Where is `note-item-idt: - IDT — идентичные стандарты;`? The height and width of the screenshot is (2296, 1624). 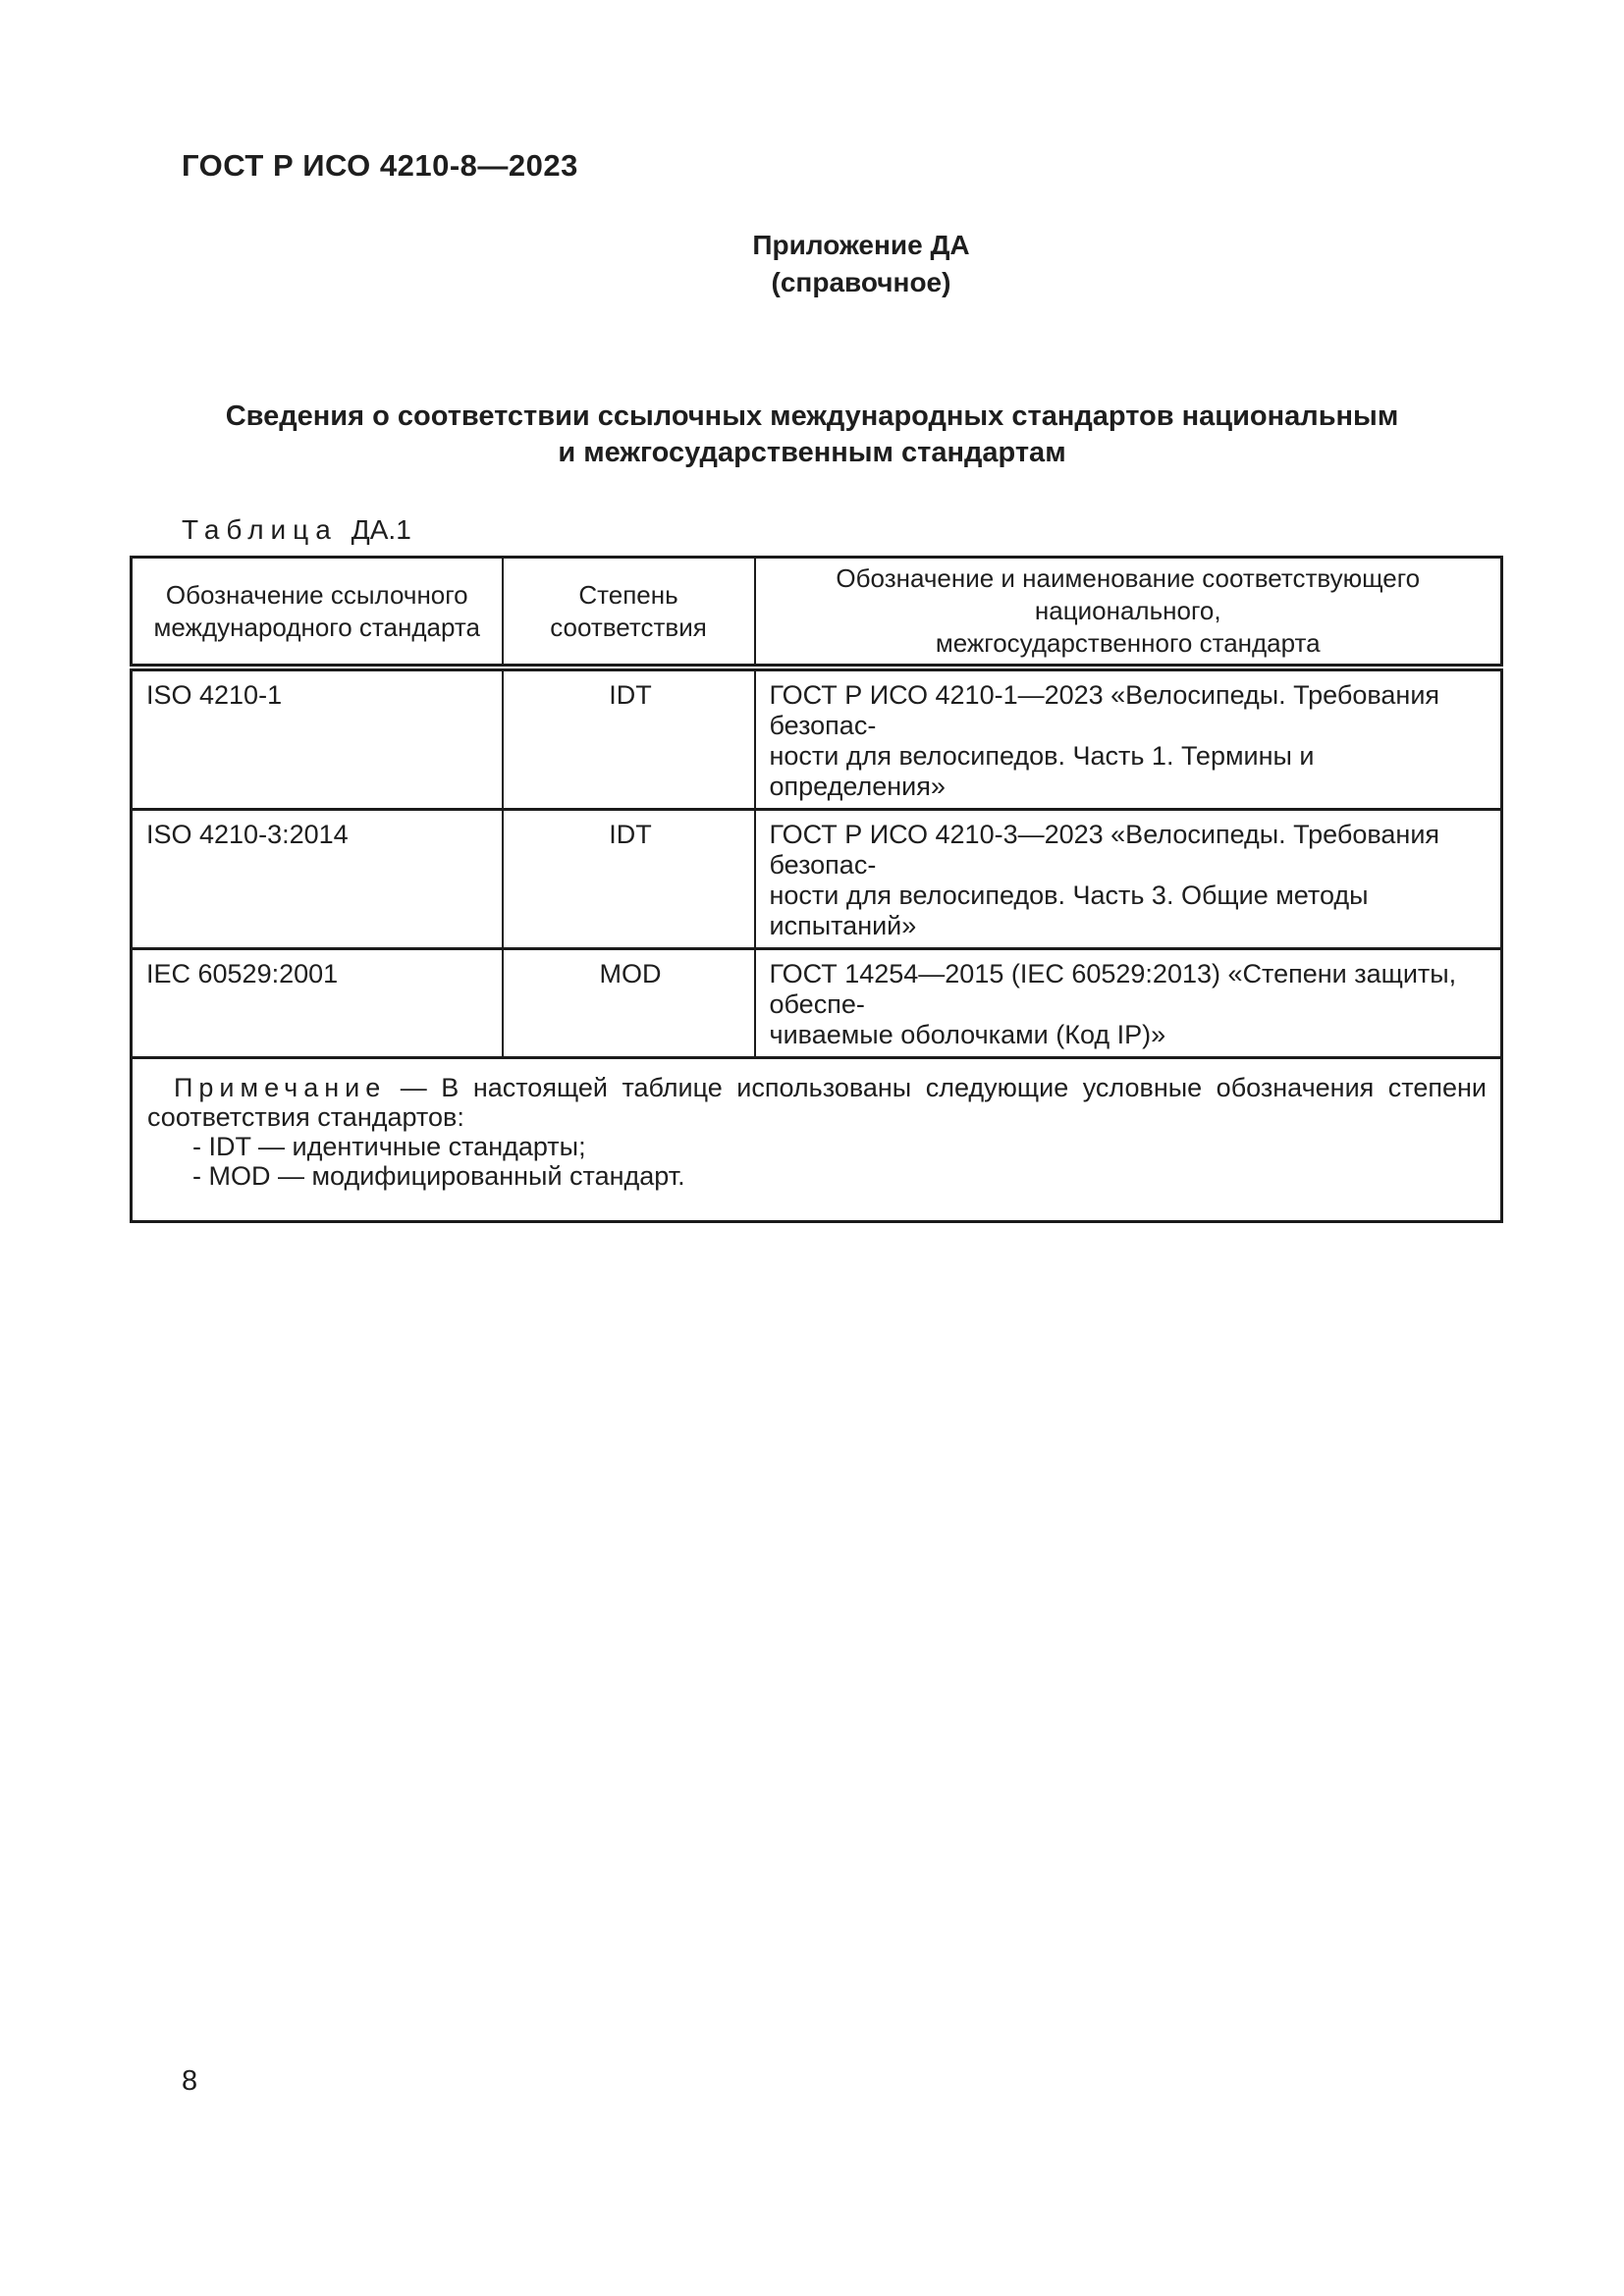 note-item-idt: - IDT — идентичные стандарты; is located at coordinates (389, 1146).